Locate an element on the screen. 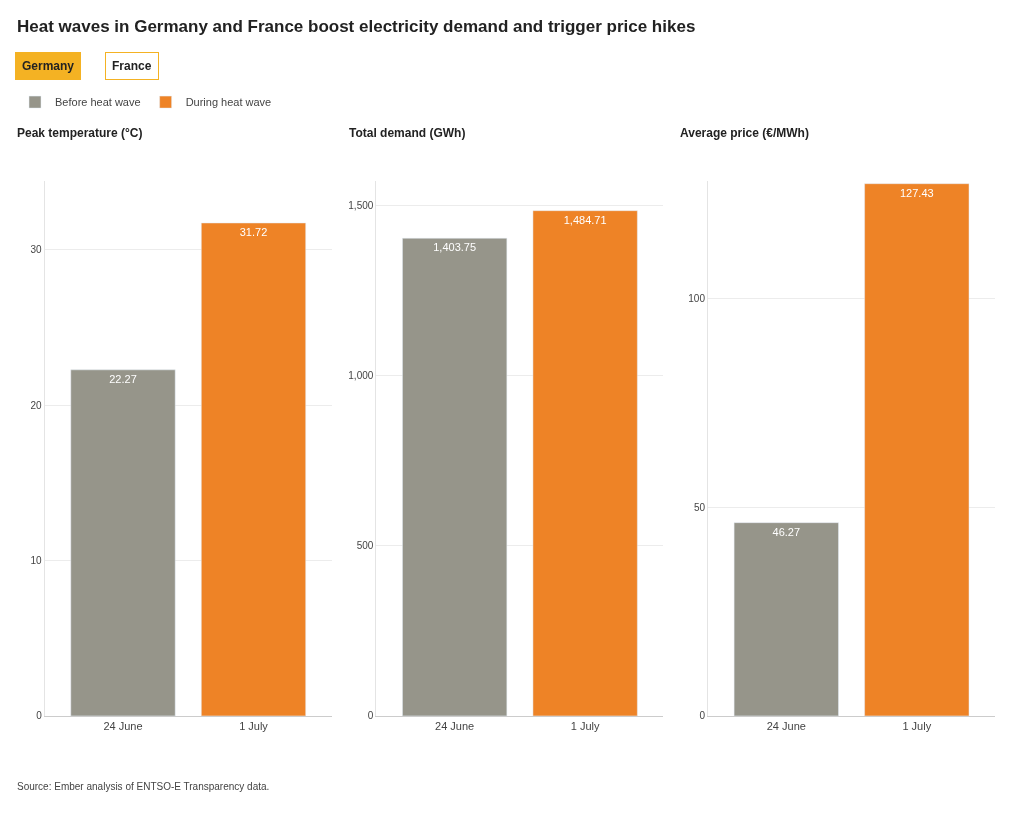 The height and width of the screenshot is (825, 1020). y-tick-label: 20 is located at coordinates (36, 405).